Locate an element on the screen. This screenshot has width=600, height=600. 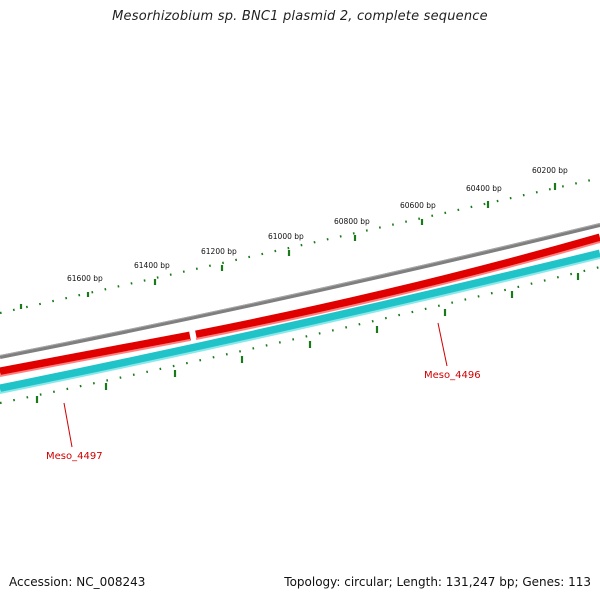
forward-gene-right-highlight is located at coordinates (397, 290).